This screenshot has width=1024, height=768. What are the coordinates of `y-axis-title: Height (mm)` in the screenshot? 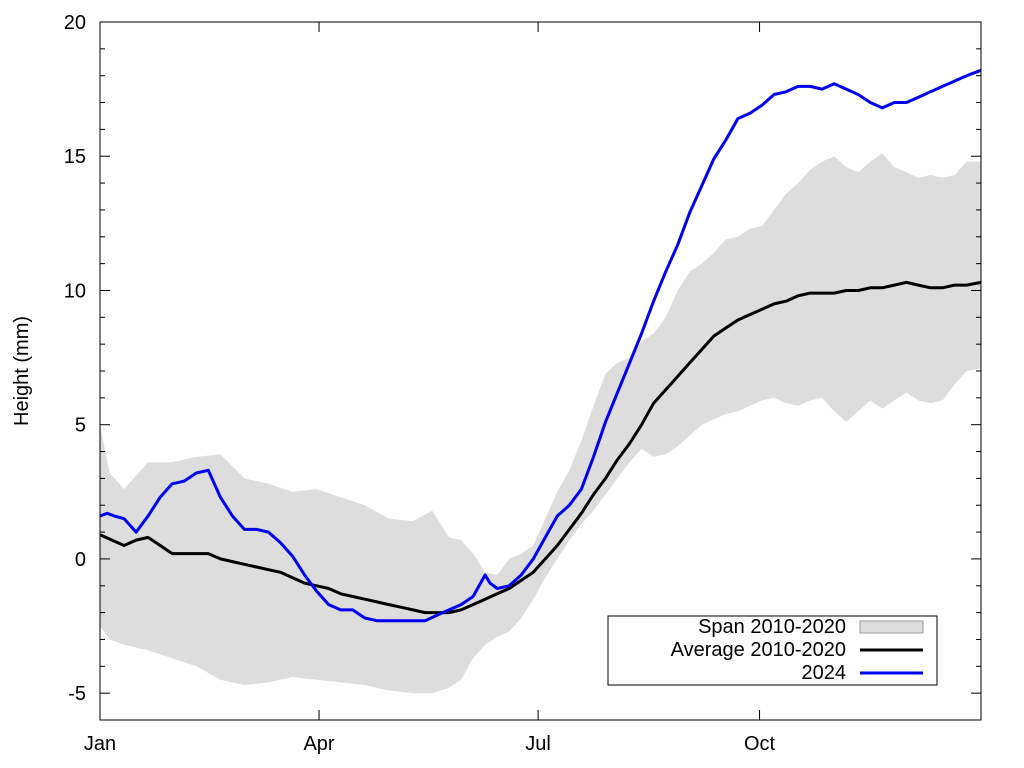 It's located at (22, 371).